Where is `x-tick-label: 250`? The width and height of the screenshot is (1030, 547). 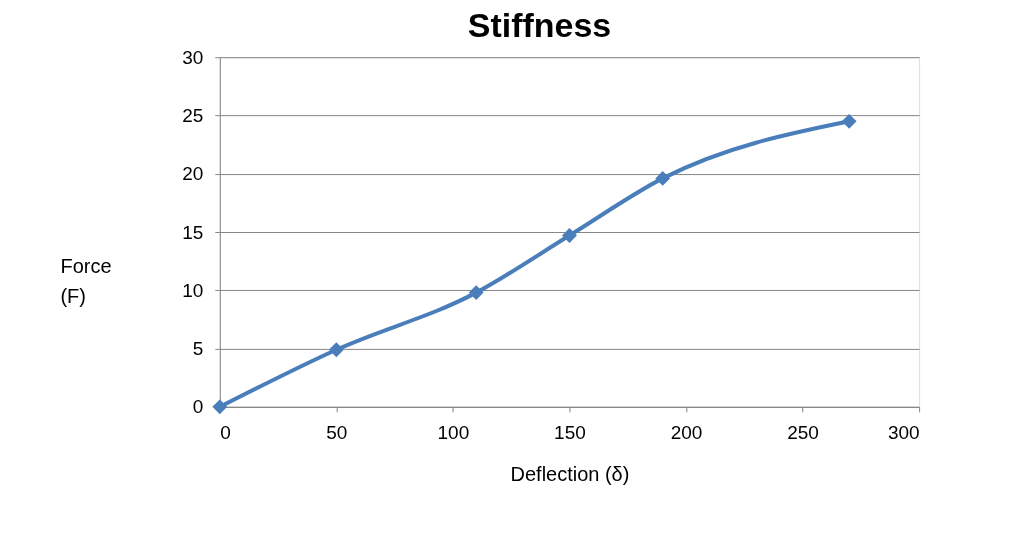 x-tick-label: 250 is located at coordinates (803, 433).